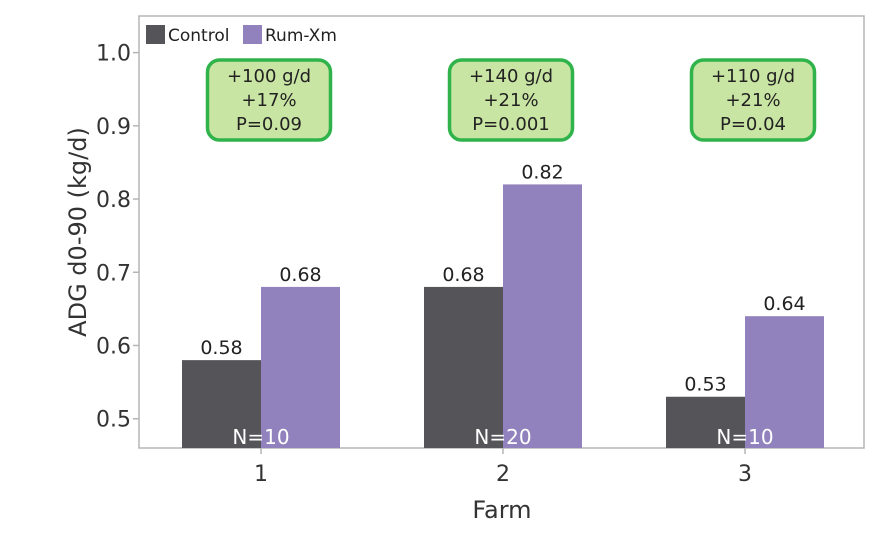 The height and width of the screenshot is (542, 891). I want to click on y-axis-title: ADG d0-90 (kg/d), so click(78, 232).